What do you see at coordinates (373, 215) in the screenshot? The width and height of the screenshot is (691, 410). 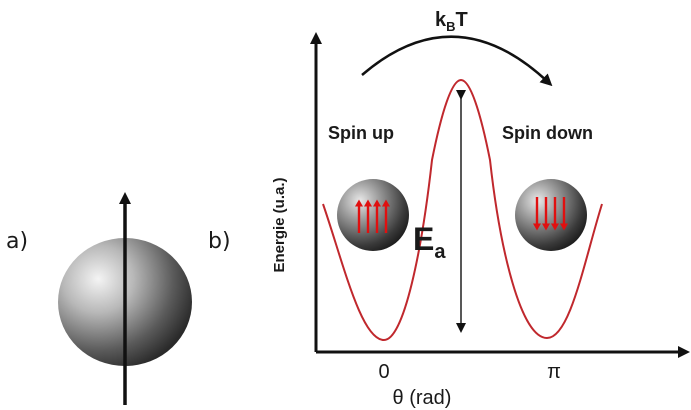 I see `spin-up-sphere` at bounding box center [373, 215].